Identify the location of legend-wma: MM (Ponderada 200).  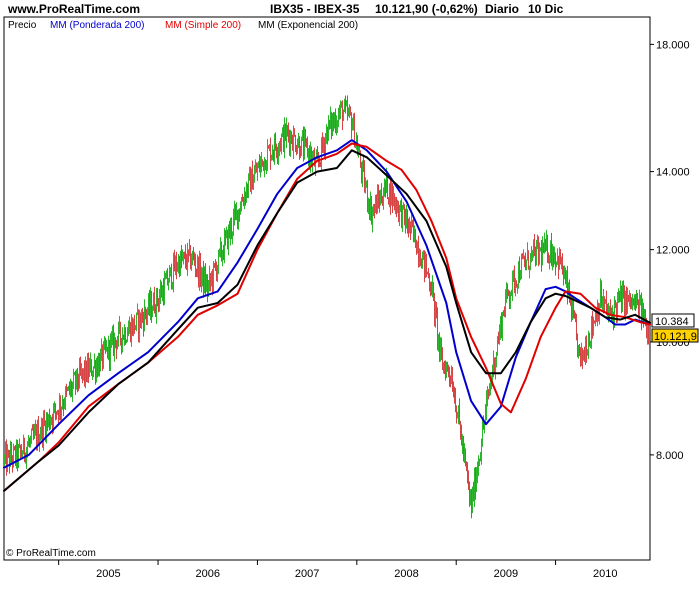
(97, 25).